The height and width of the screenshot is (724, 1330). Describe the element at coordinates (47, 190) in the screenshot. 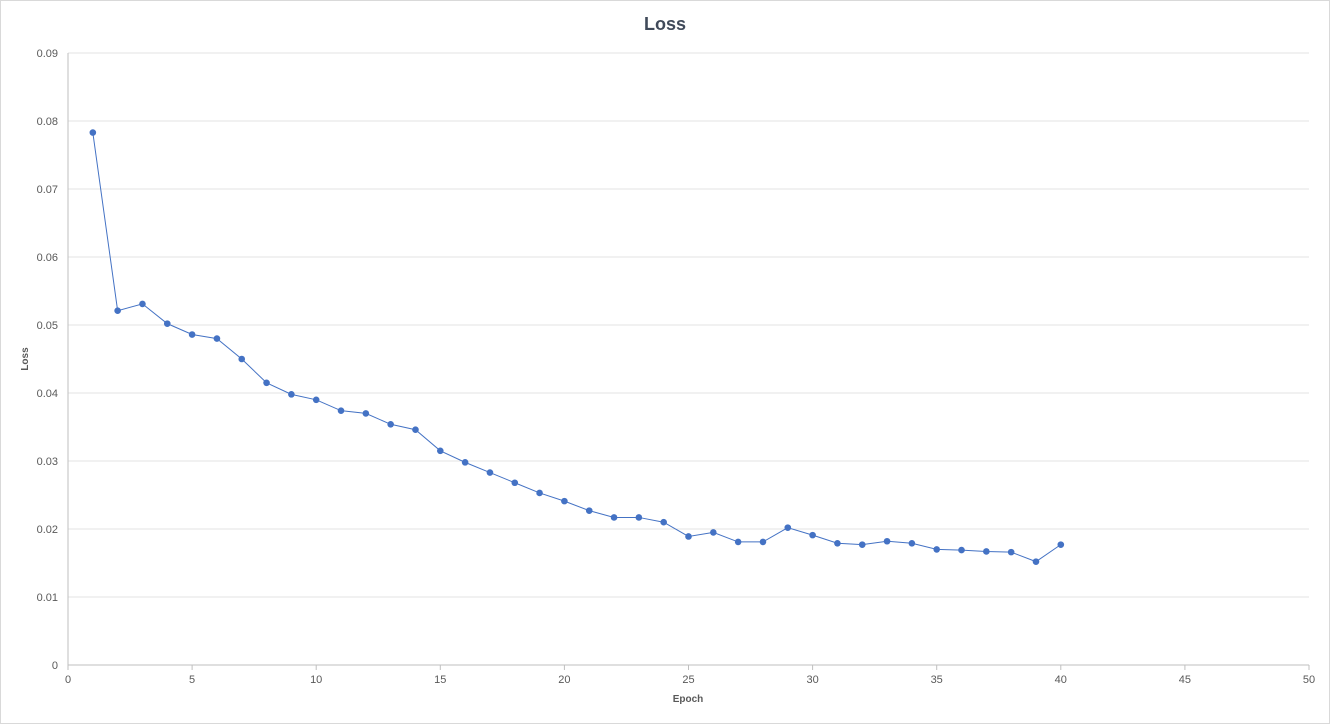

I see `y-tick-label: 0.07` at that location.